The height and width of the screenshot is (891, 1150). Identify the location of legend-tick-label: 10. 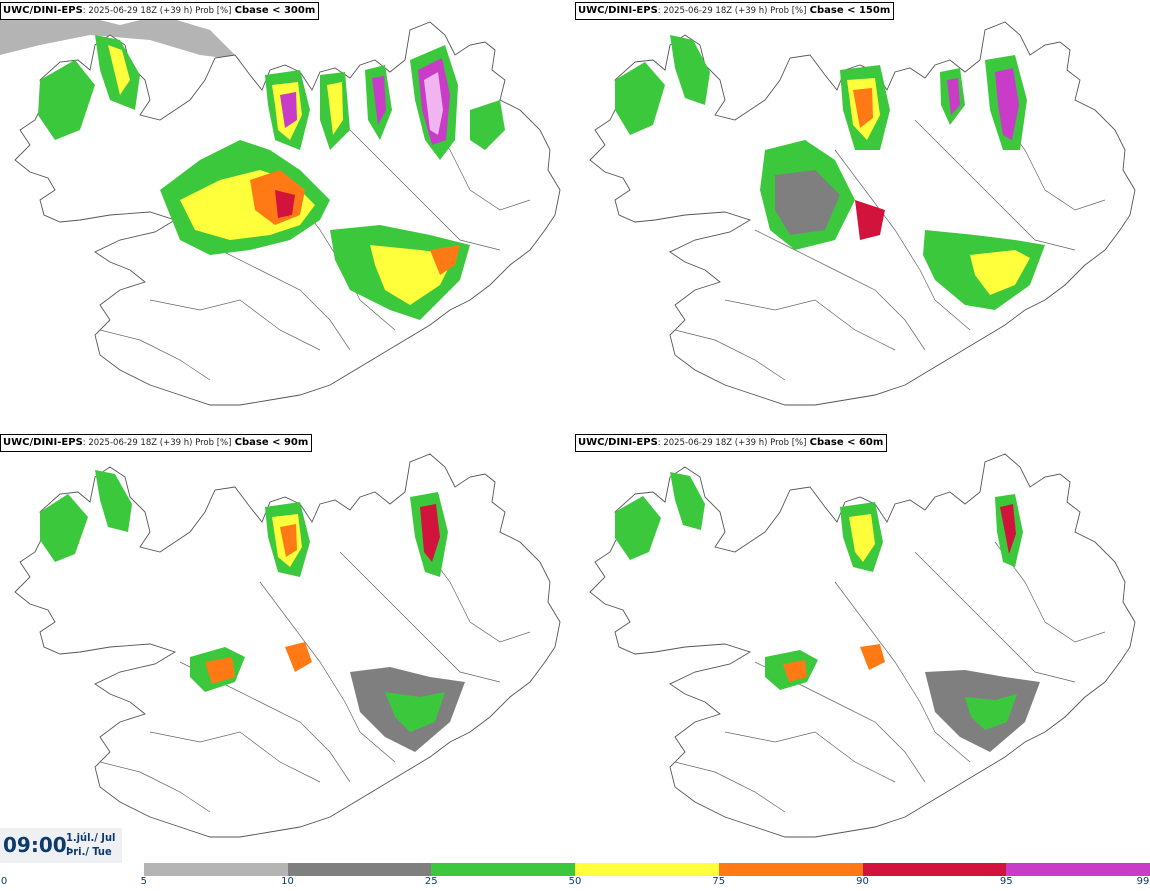
(287, 881).